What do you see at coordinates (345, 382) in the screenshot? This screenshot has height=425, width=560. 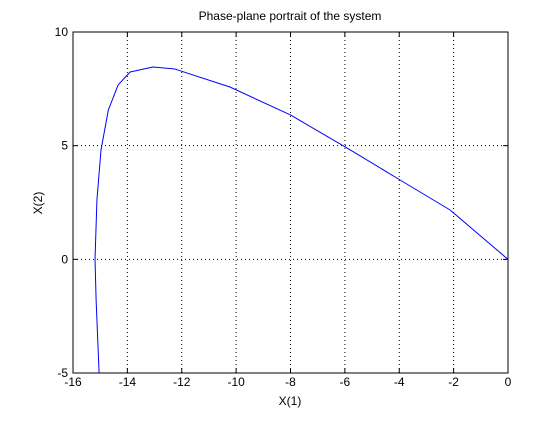 I see `x-tick-label: -6` at bounding box center [345, 382].